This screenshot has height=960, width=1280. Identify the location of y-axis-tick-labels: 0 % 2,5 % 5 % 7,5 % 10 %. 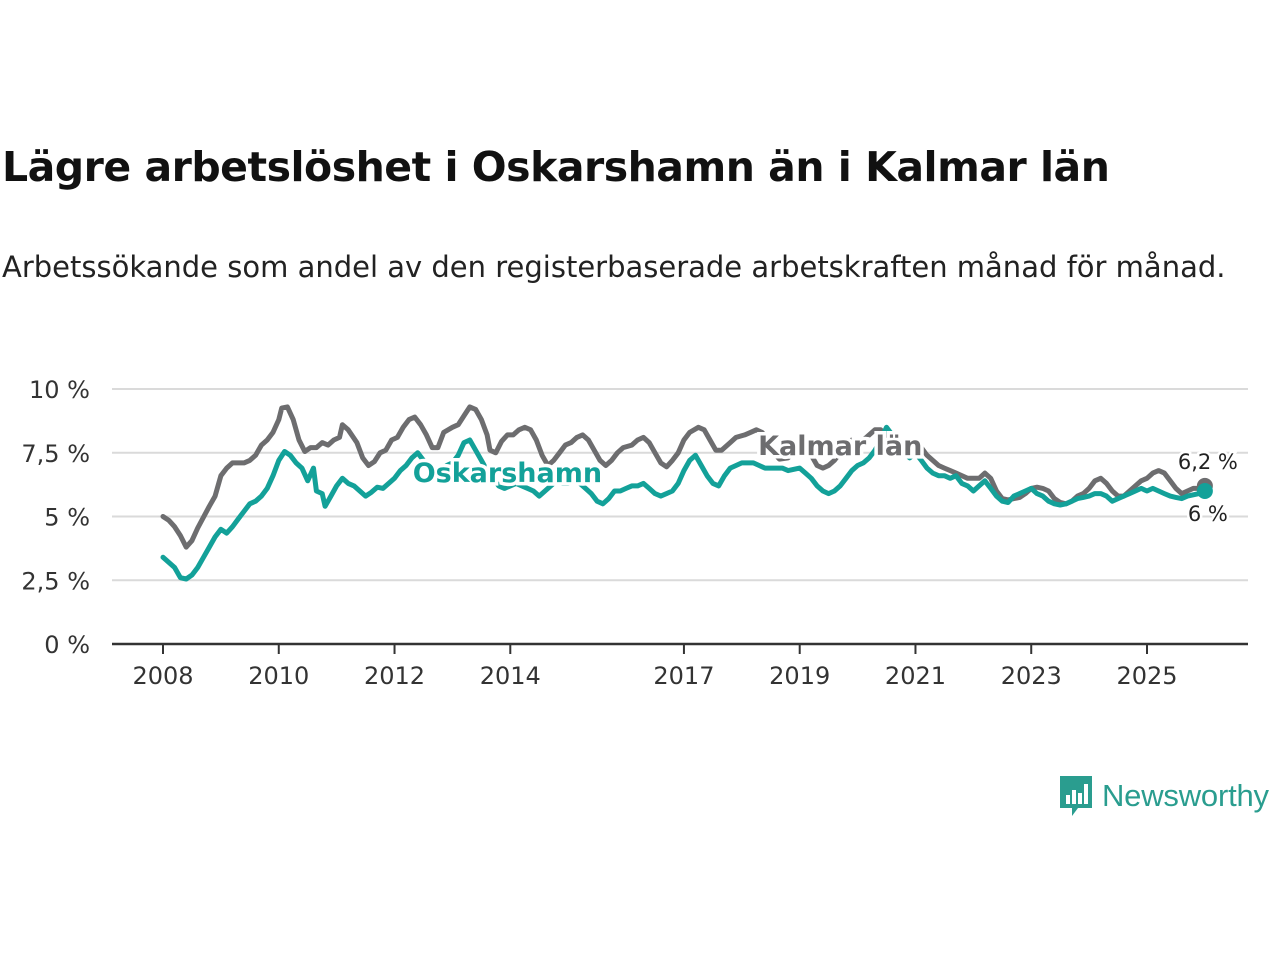
(55, 517).